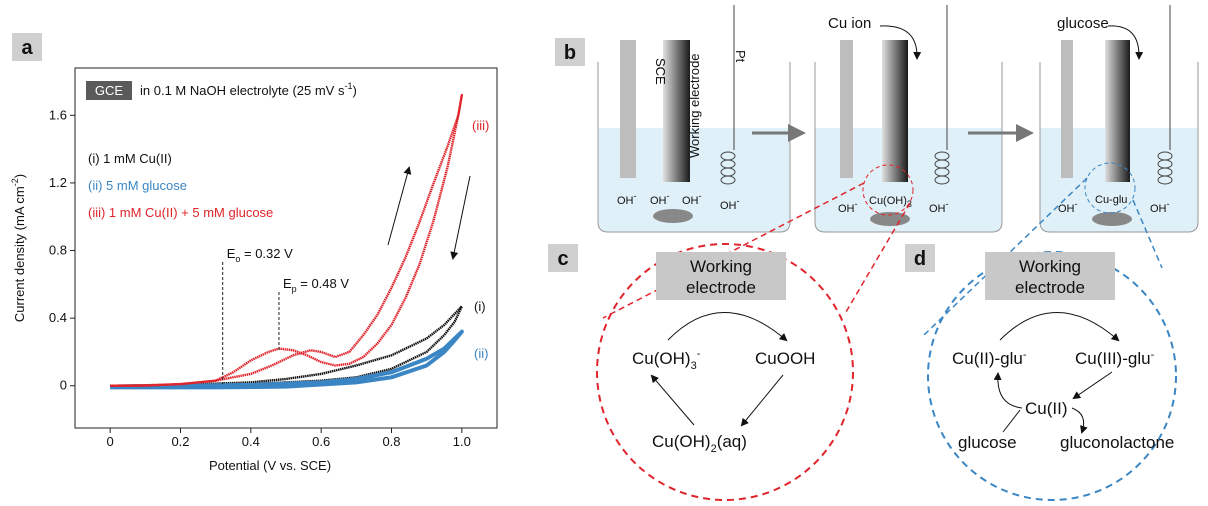  Describe the element at coordinates (27, 48) in the screenshot. I see `panel-label: a` at that location.